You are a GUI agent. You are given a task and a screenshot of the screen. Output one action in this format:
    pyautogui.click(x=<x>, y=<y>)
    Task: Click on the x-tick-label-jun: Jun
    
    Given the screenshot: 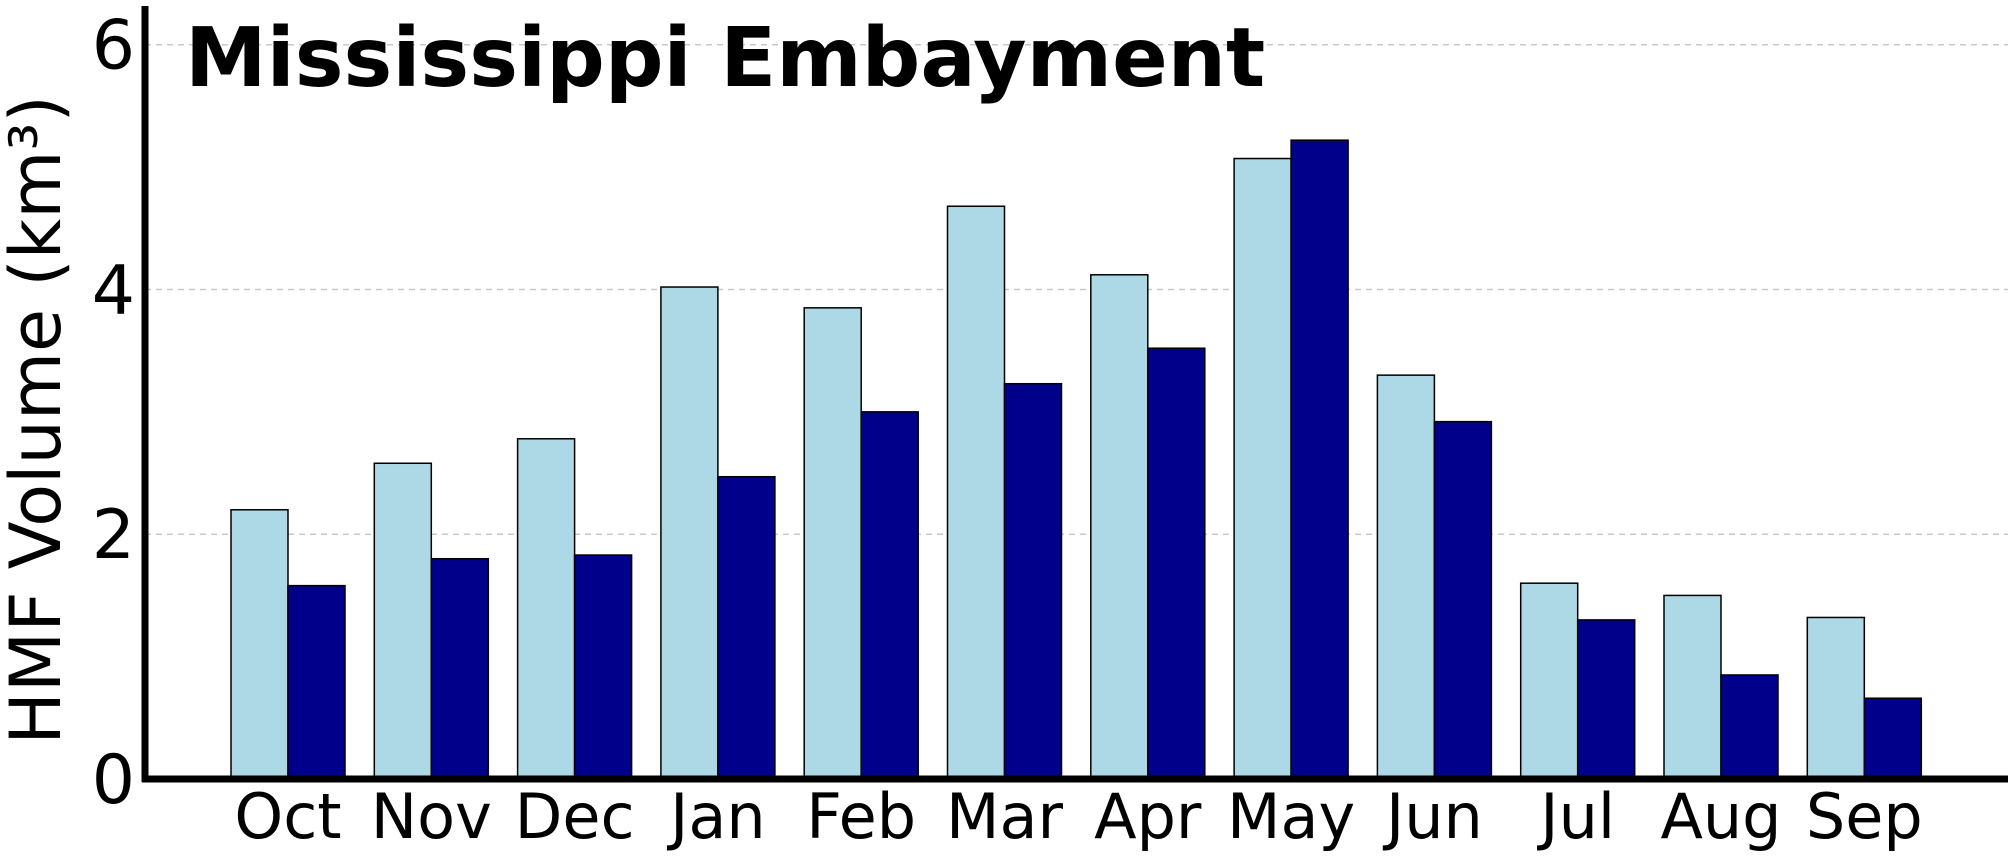 What is the action you would take?
    pyautogui.click(x=1432, y=816)
    